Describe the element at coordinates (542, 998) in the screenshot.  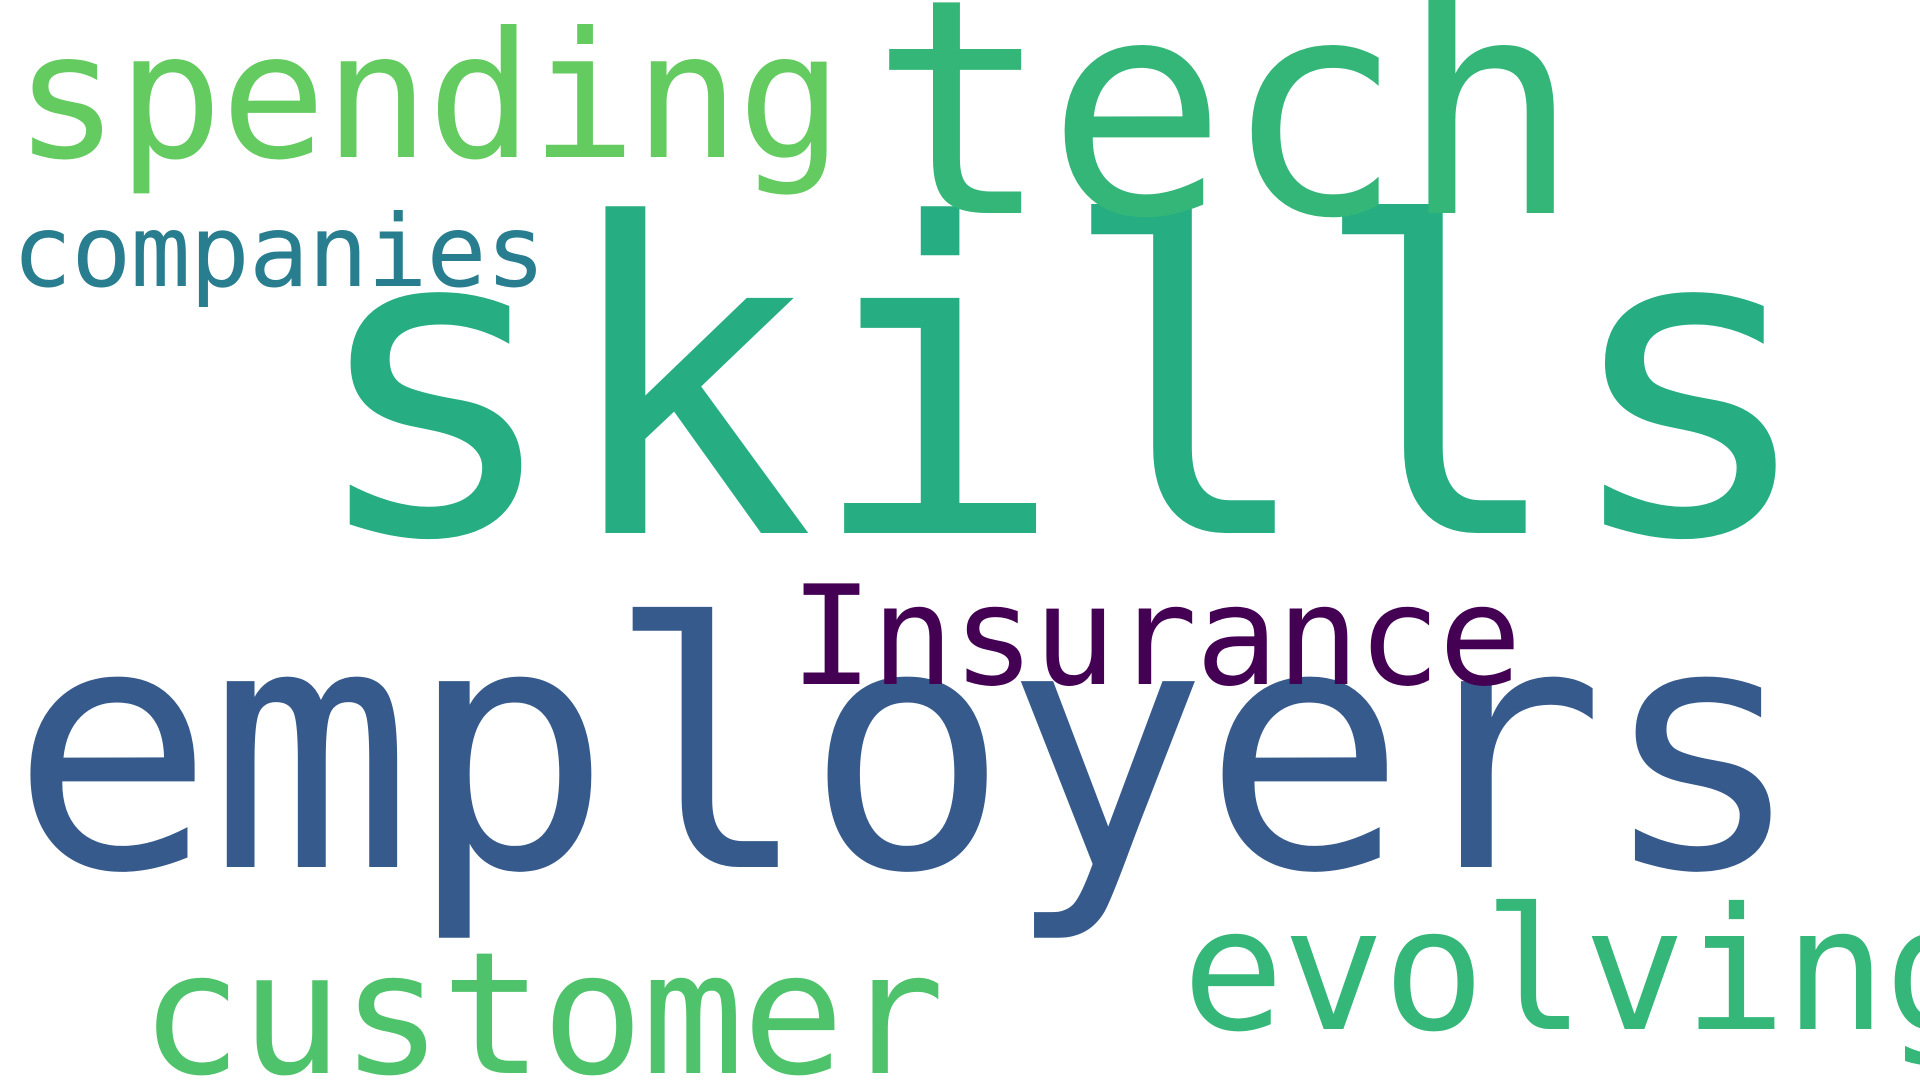
I see `word-customer: customer` at that location.